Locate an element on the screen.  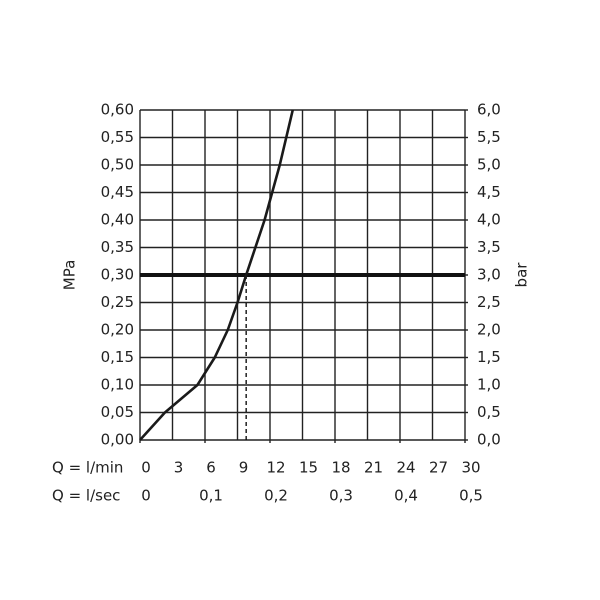
y-tick-label: 0,15 is located at coordinates (117, 357).